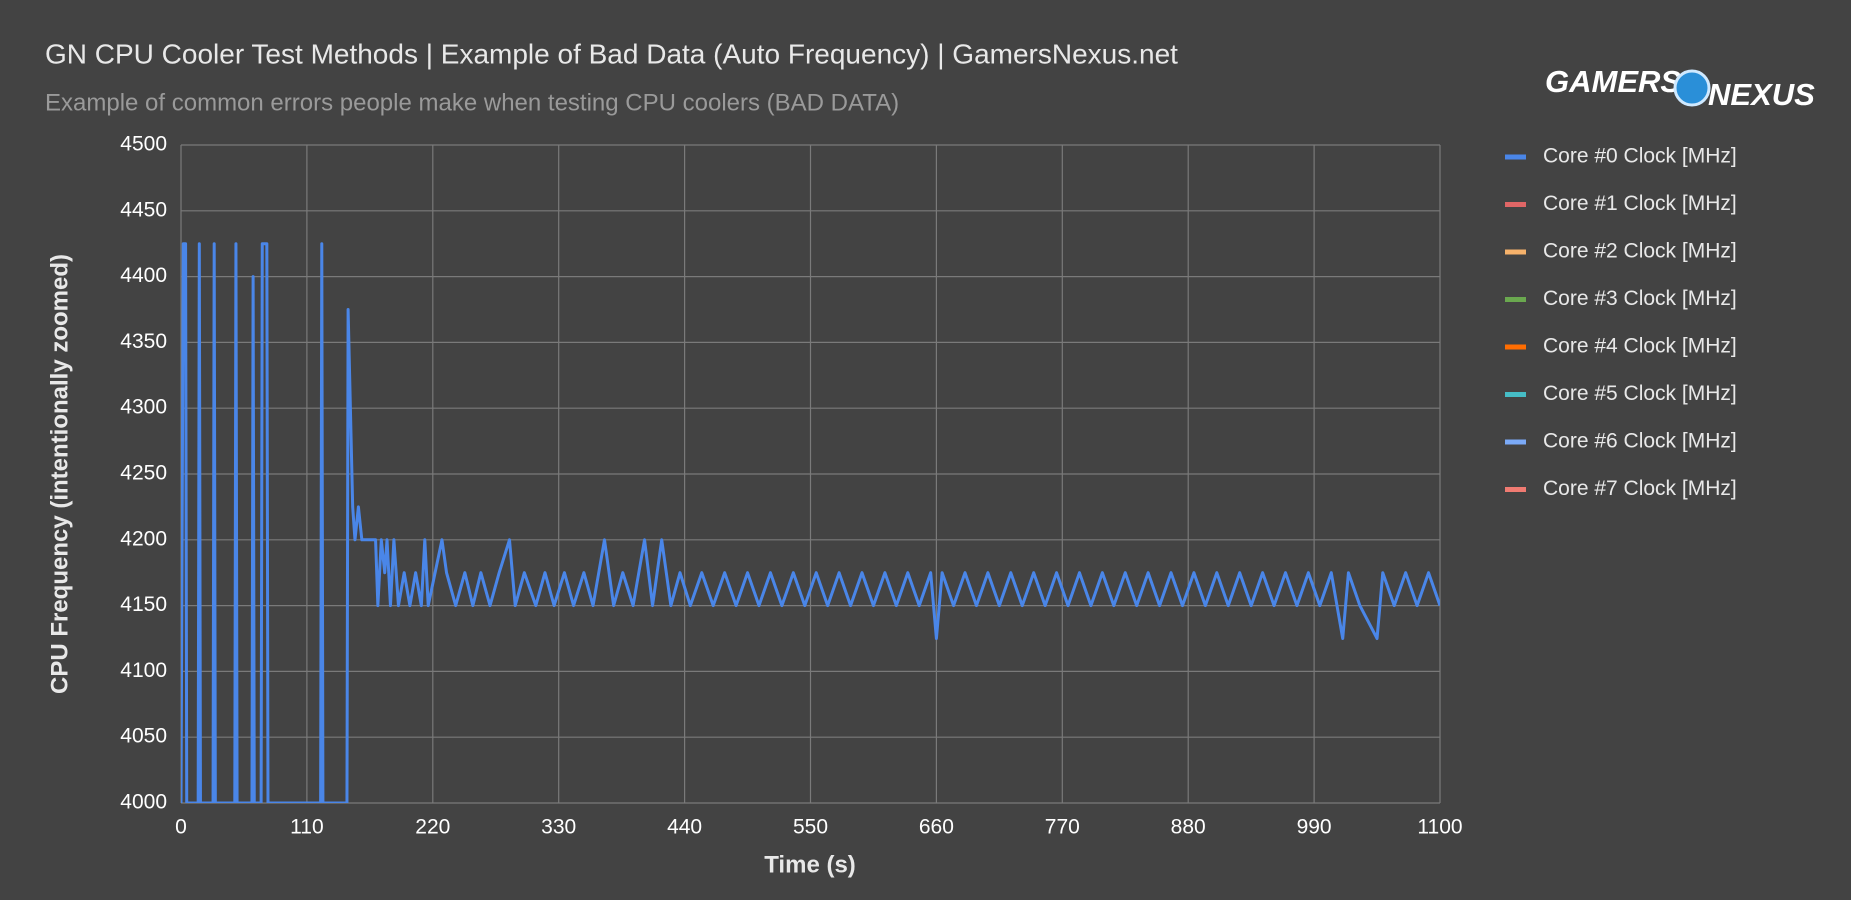 Image resolution: width=1851 pixels, height=900 pixels. I want to click on x-tick-label: 660, so click(936, 827).